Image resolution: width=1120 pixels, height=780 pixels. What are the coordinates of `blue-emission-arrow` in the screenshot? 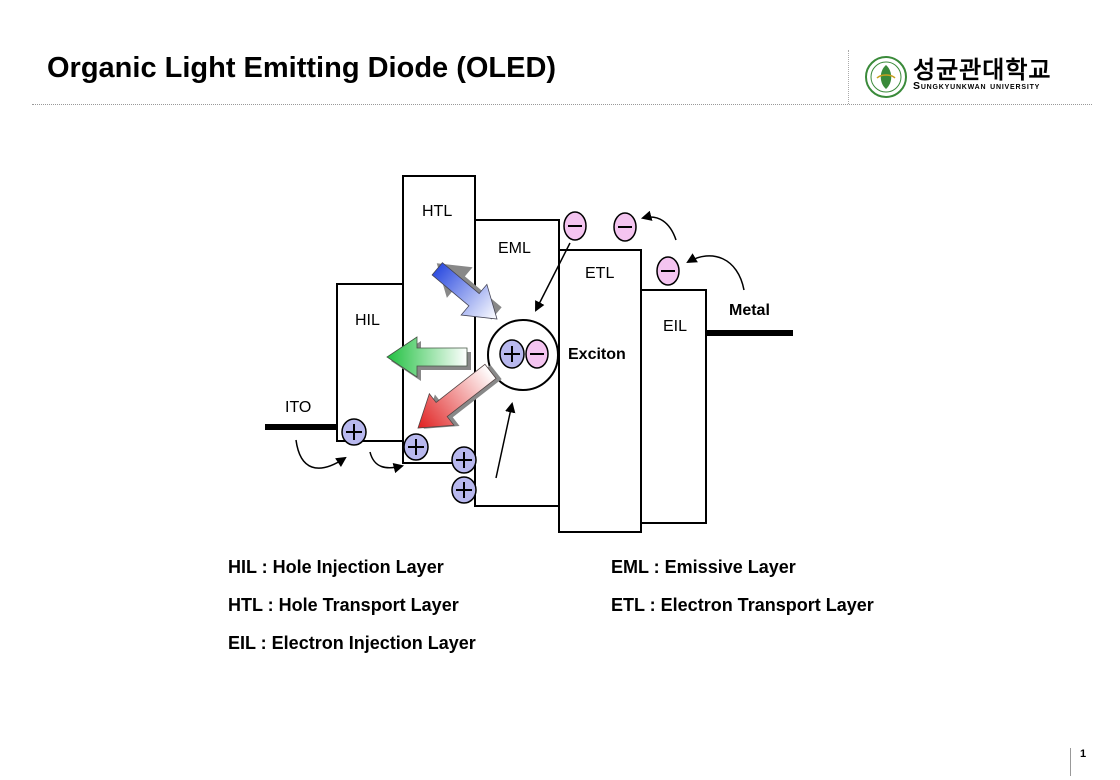 It's located at (466, 291).